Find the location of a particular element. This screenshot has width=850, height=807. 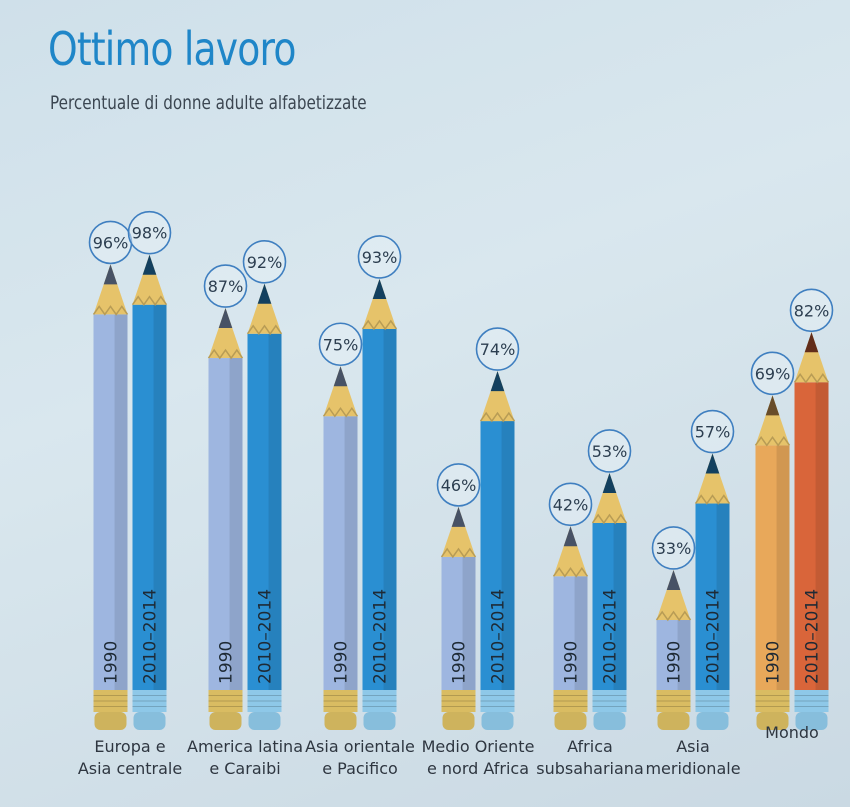

pencil-bar: 2010–2014 57% is located at coordinates (712, 569).